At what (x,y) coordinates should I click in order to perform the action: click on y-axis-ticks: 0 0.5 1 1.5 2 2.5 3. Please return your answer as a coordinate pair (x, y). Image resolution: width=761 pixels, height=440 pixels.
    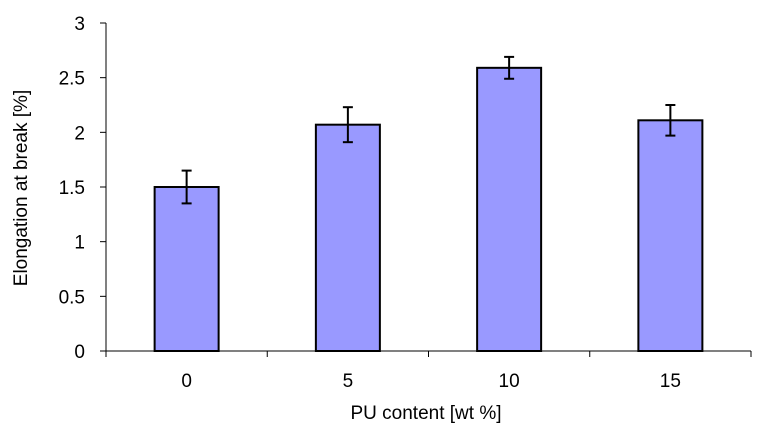
    Looking at the image, I should click on (82, 188).